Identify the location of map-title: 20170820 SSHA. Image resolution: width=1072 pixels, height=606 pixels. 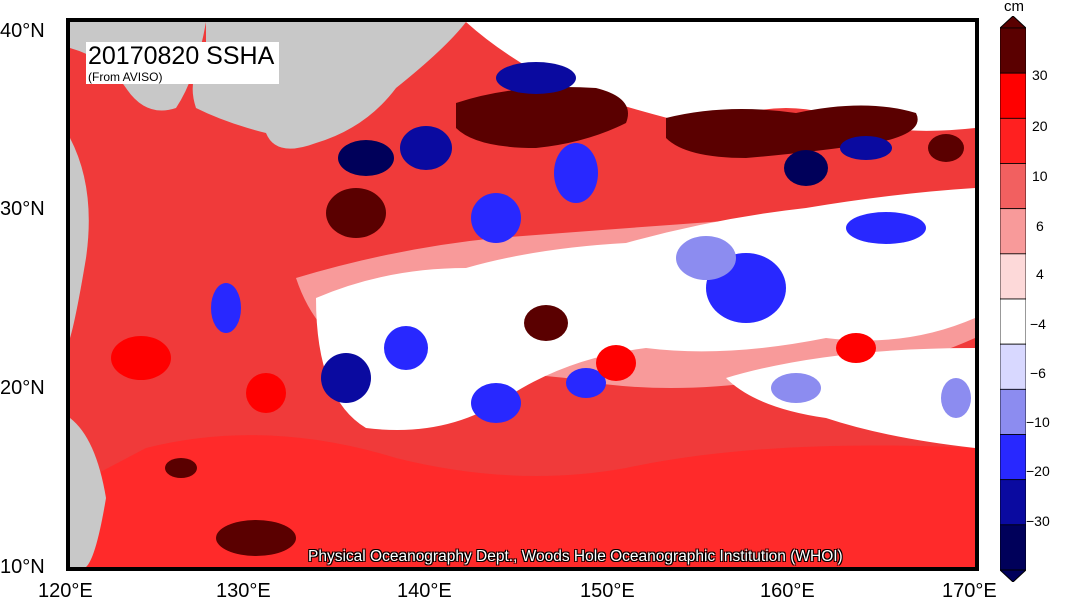
(181, 56).